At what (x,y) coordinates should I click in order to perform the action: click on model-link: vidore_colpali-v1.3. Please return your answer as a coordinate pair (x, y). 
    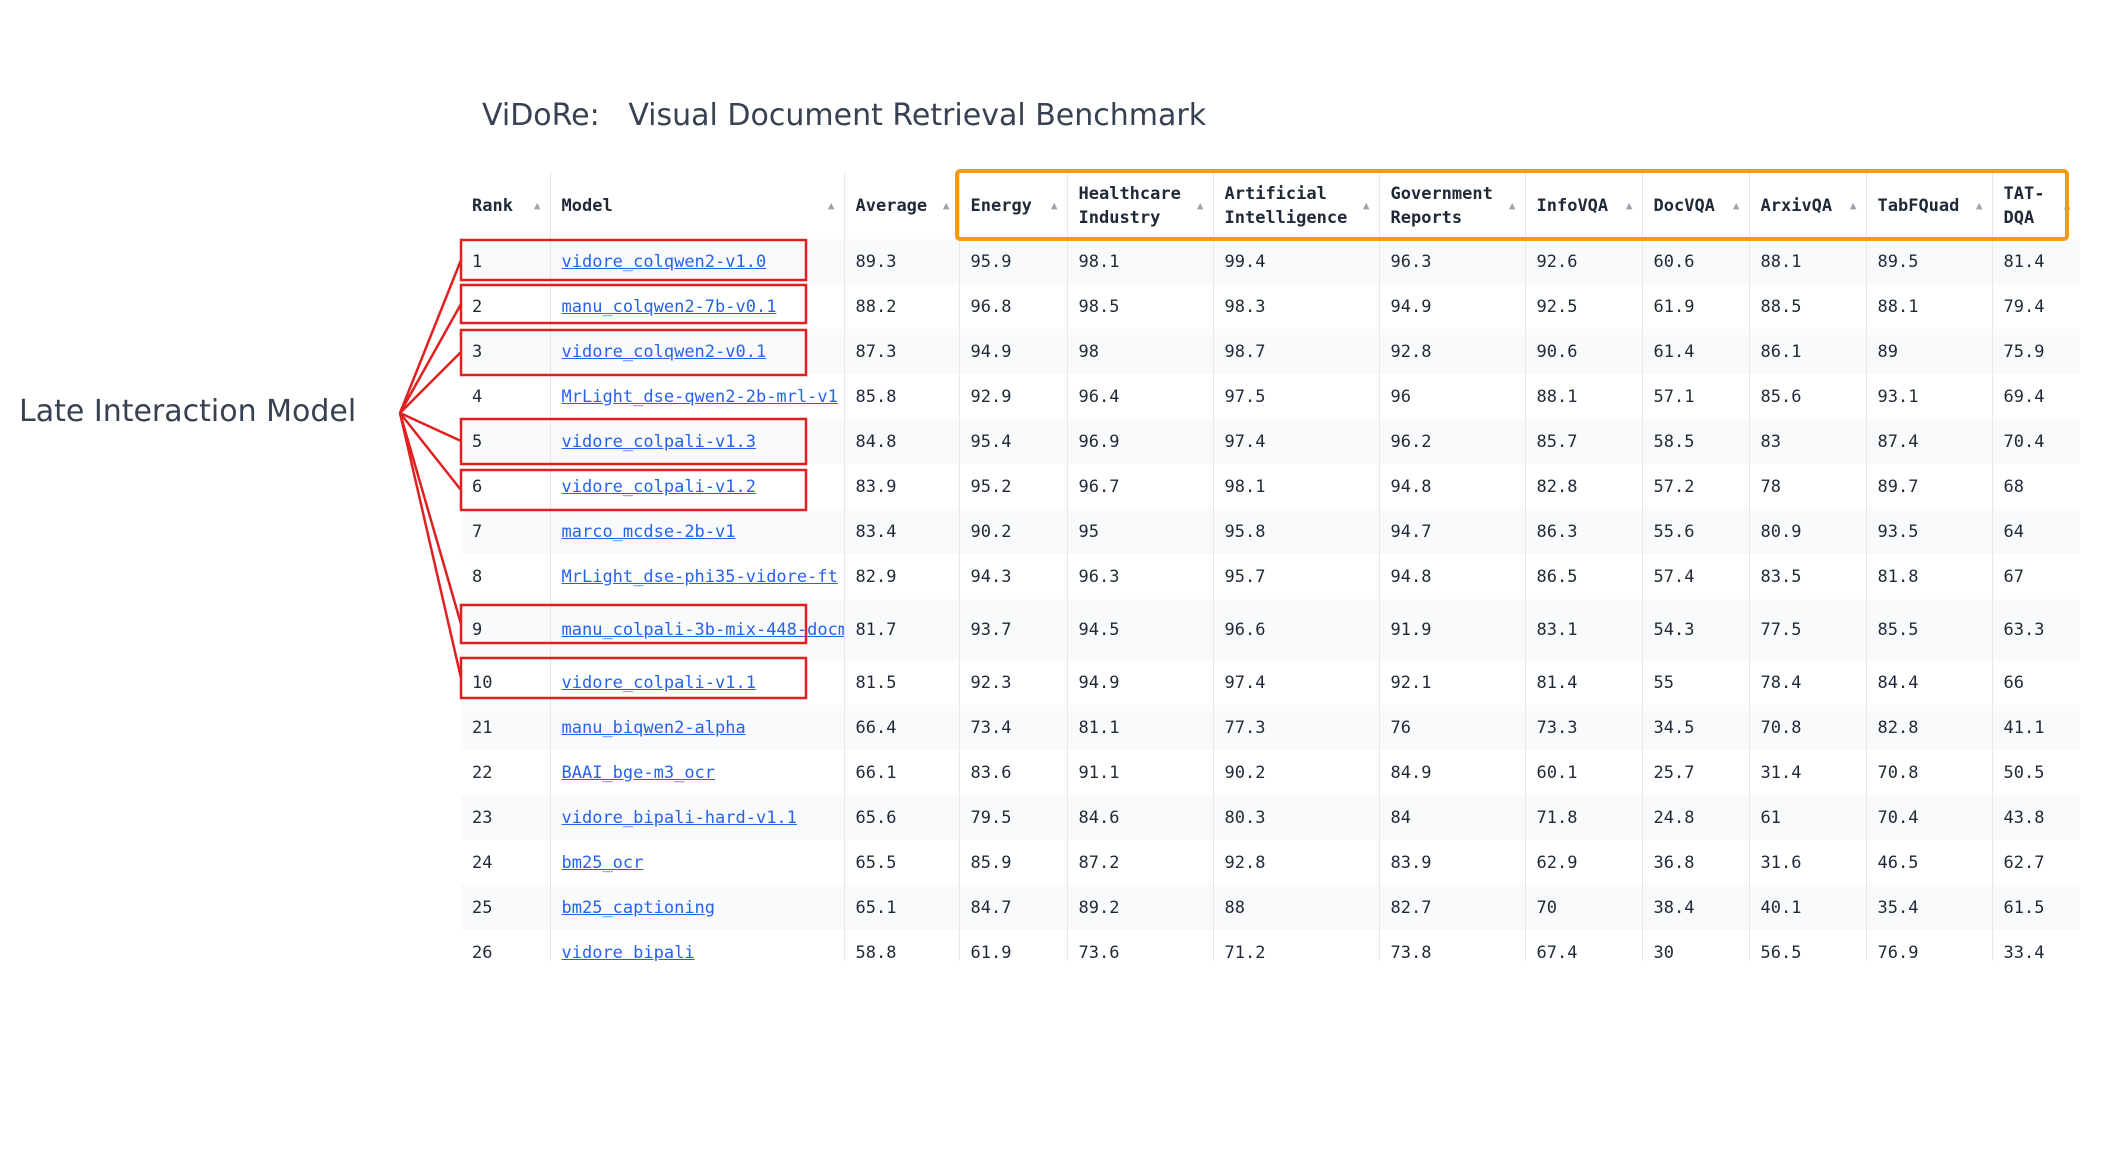
    Looking at the image, I should click on (658, 441).